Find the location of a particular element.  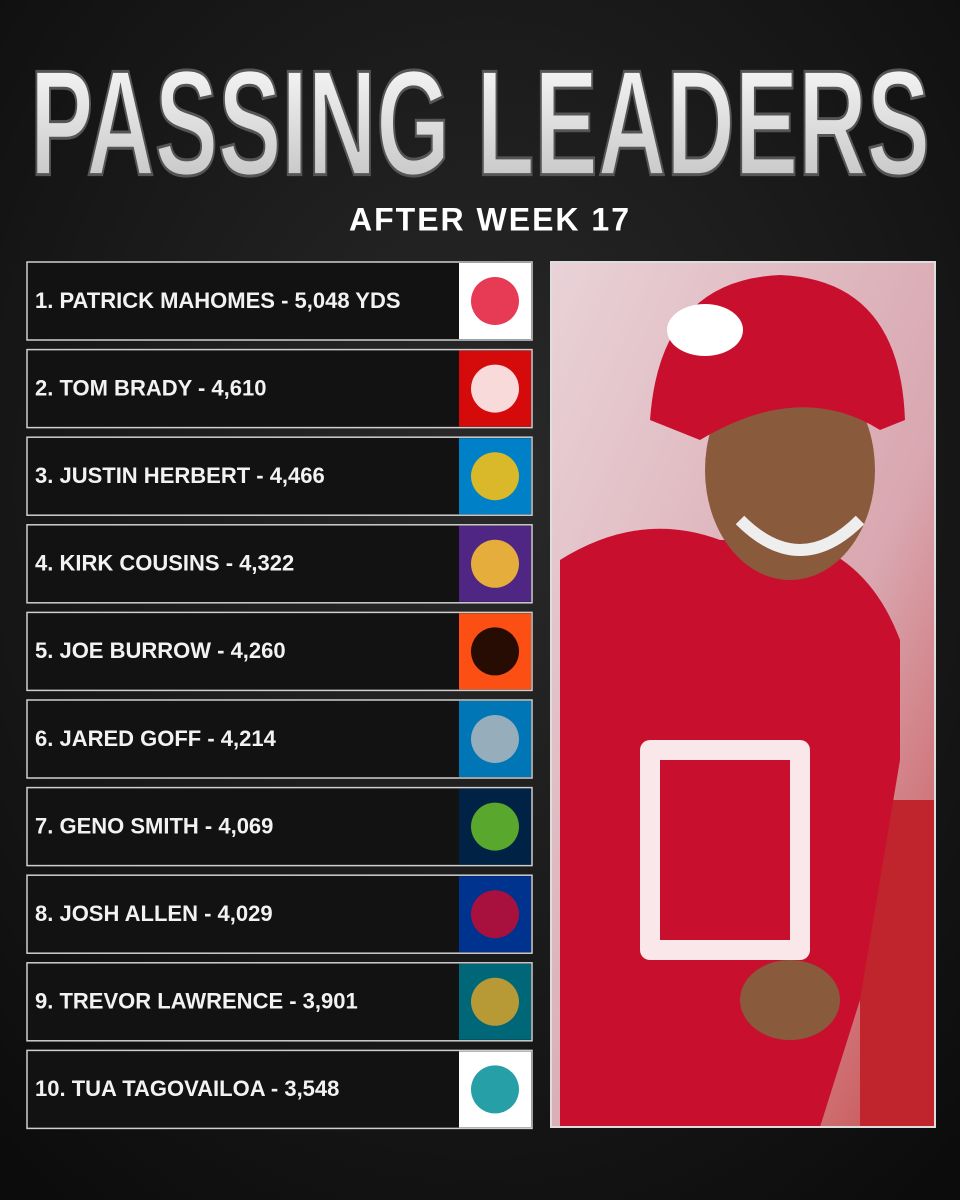

subtitle: AFTER WEEK 17 is located at coordinates (490, 219).